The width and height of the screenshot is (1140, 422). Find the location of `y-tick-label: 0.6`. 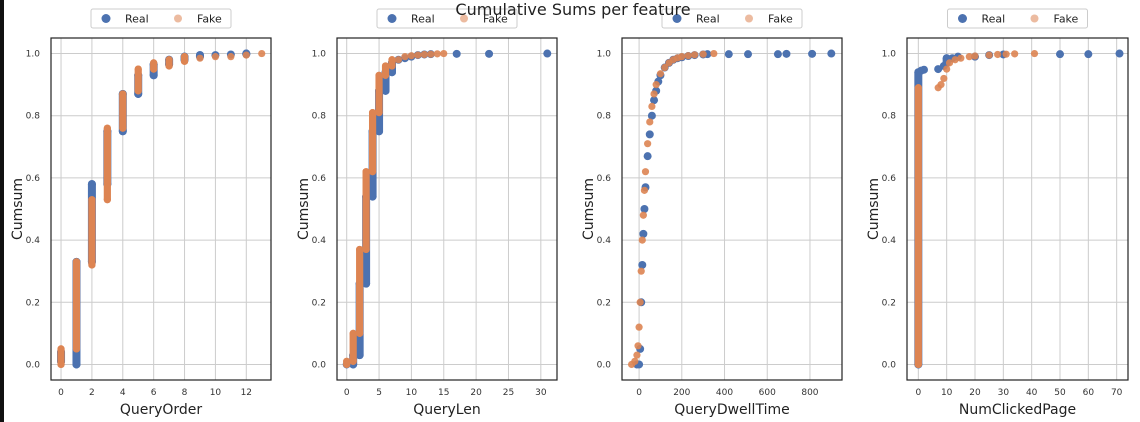

y-tick-label: 0.6 is located at coordinates (604, 179).